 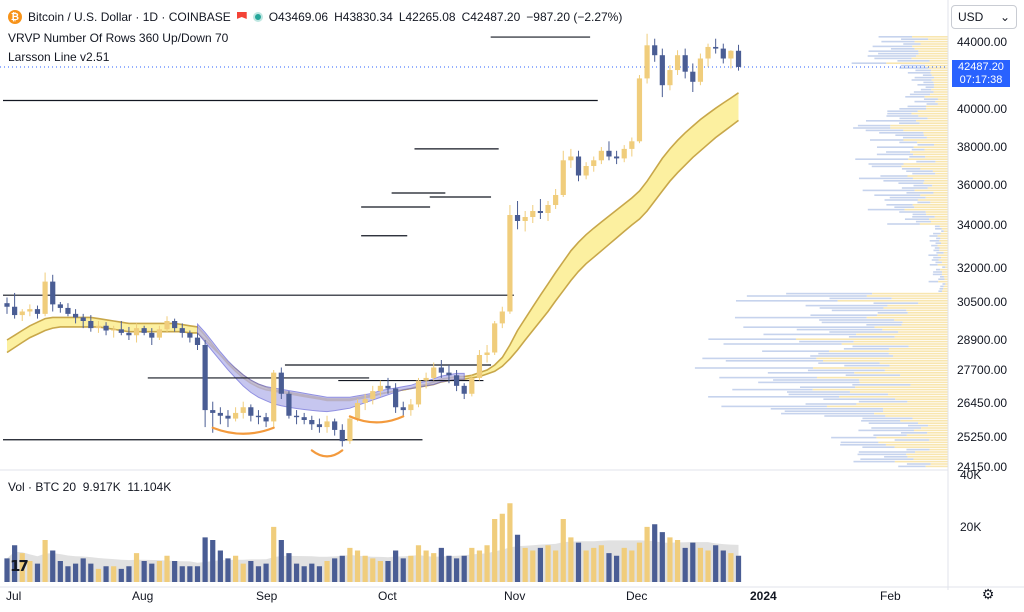 What do you see at coordinates (981, 73) in the screenshot?
I see `last-price-label: 42487.20 07:17:38` at bounding box center [981, 73].